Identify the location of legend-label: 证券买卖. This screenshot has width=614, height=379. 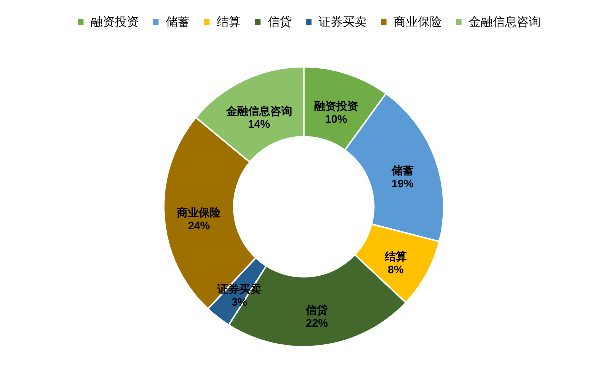
(343, 22).